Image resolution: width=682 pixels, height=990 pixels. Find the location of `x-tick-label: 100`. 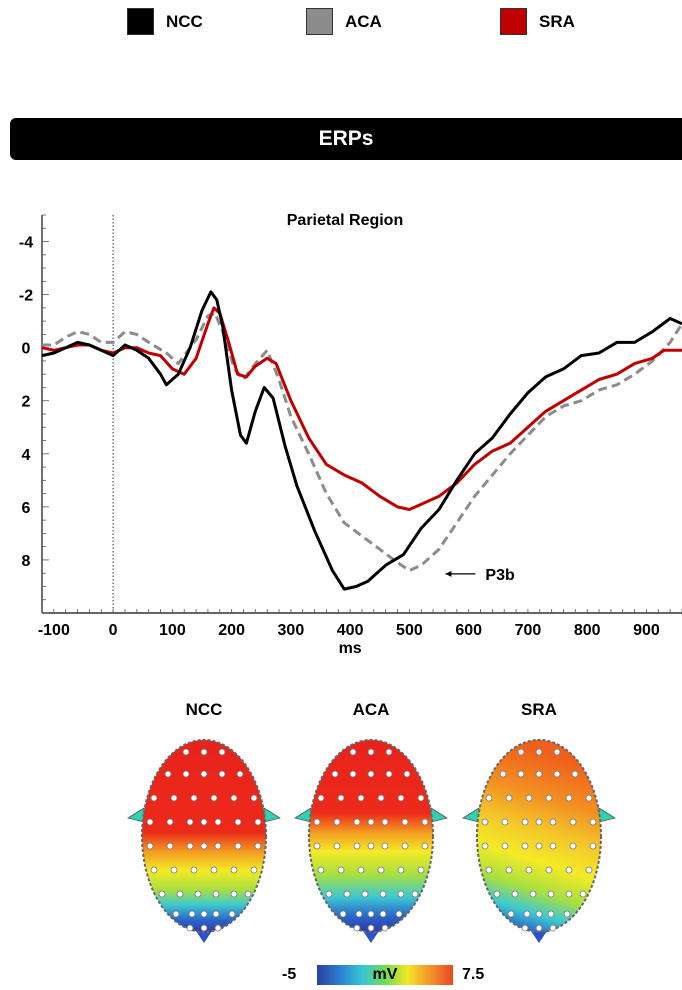

x-tick-label: 100 is located at coordinates (172, 630).